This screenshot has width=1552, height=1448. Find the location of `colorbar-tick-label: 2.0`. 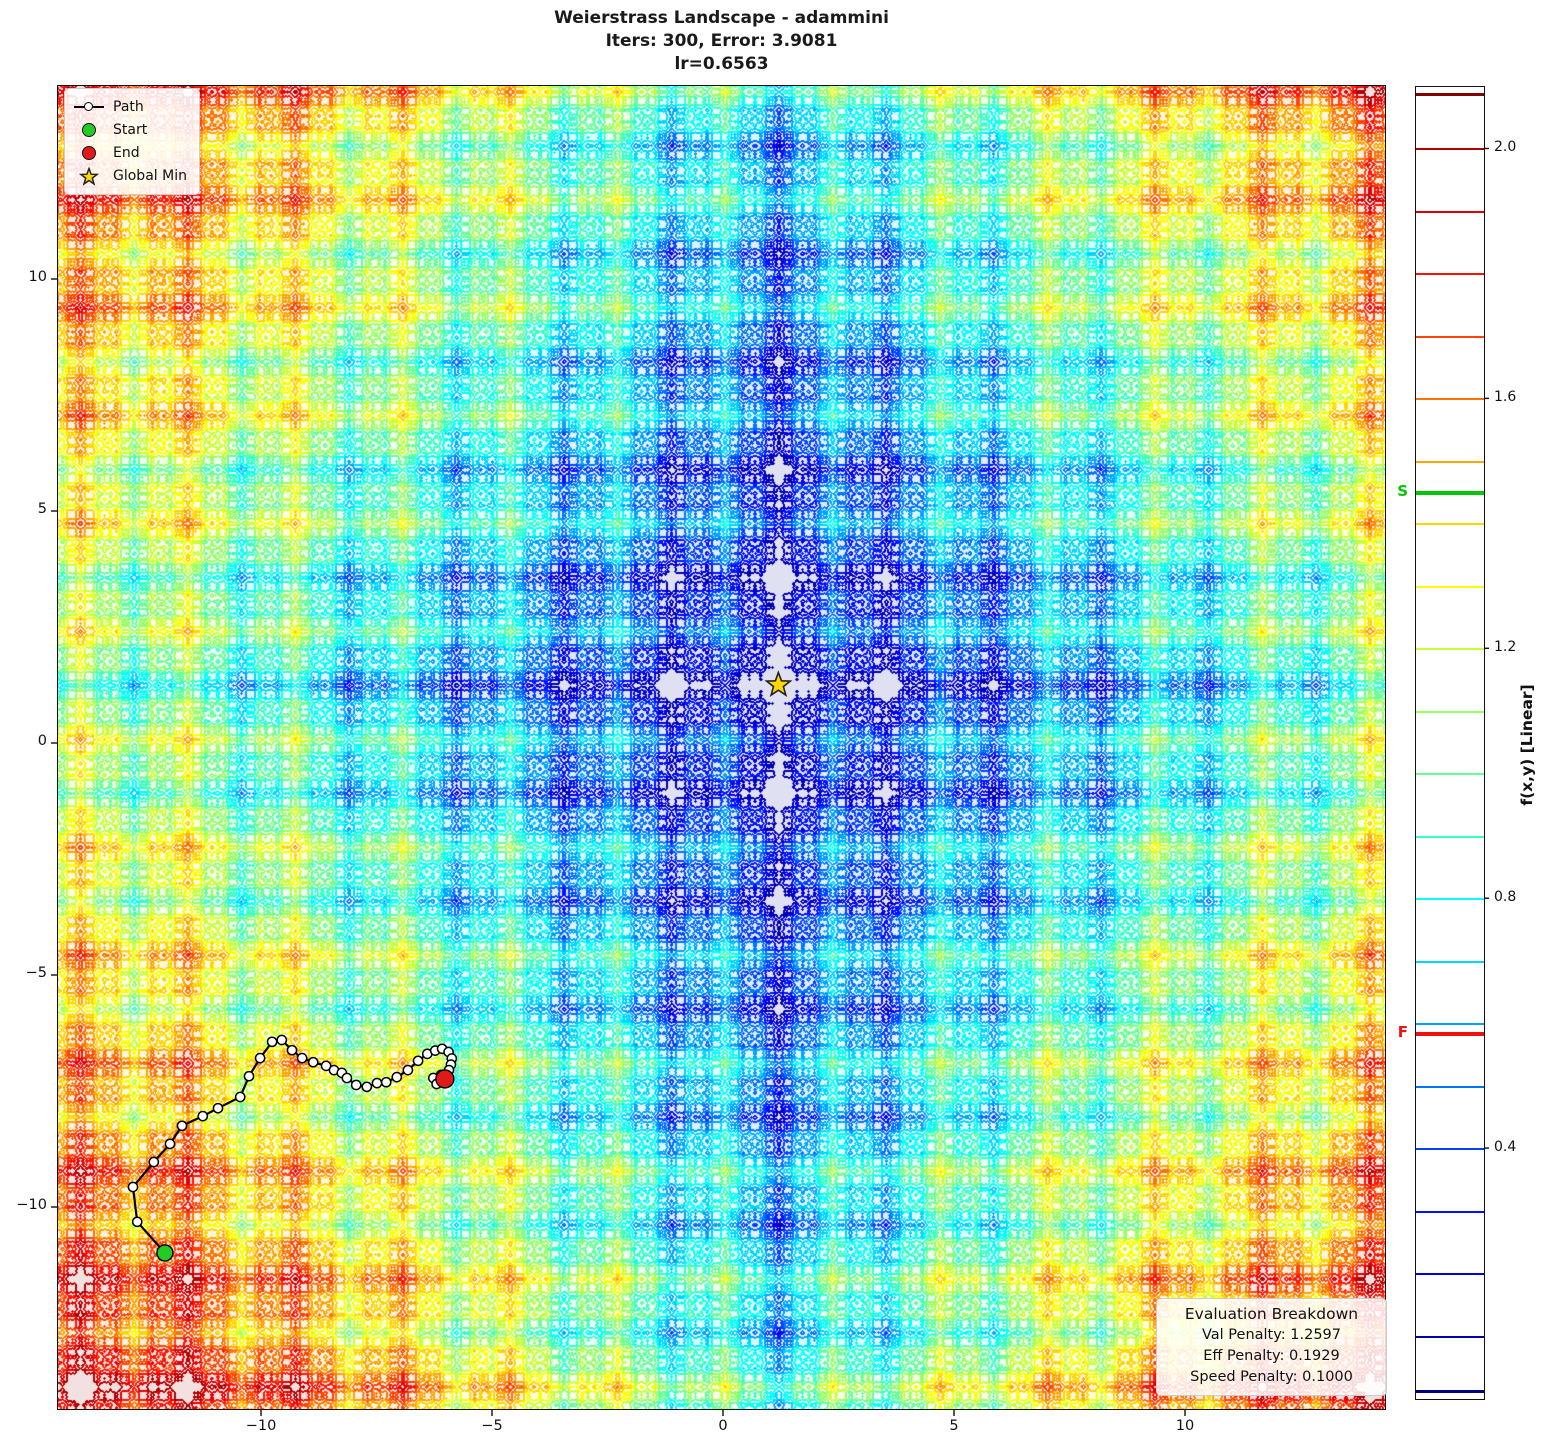

colorbar-tick-label: 2.0 is located at coordinates (1505, 147).